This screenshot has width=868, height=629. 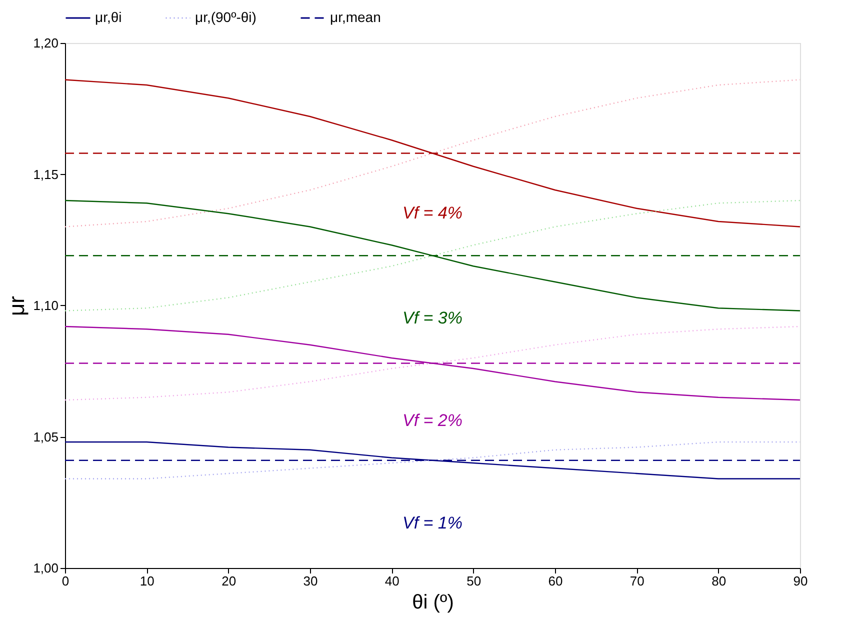 What do you see at coordinates (474, 581) in the screenshot?
I see `x-tick-label: 50` at bounding box center [474, 581].